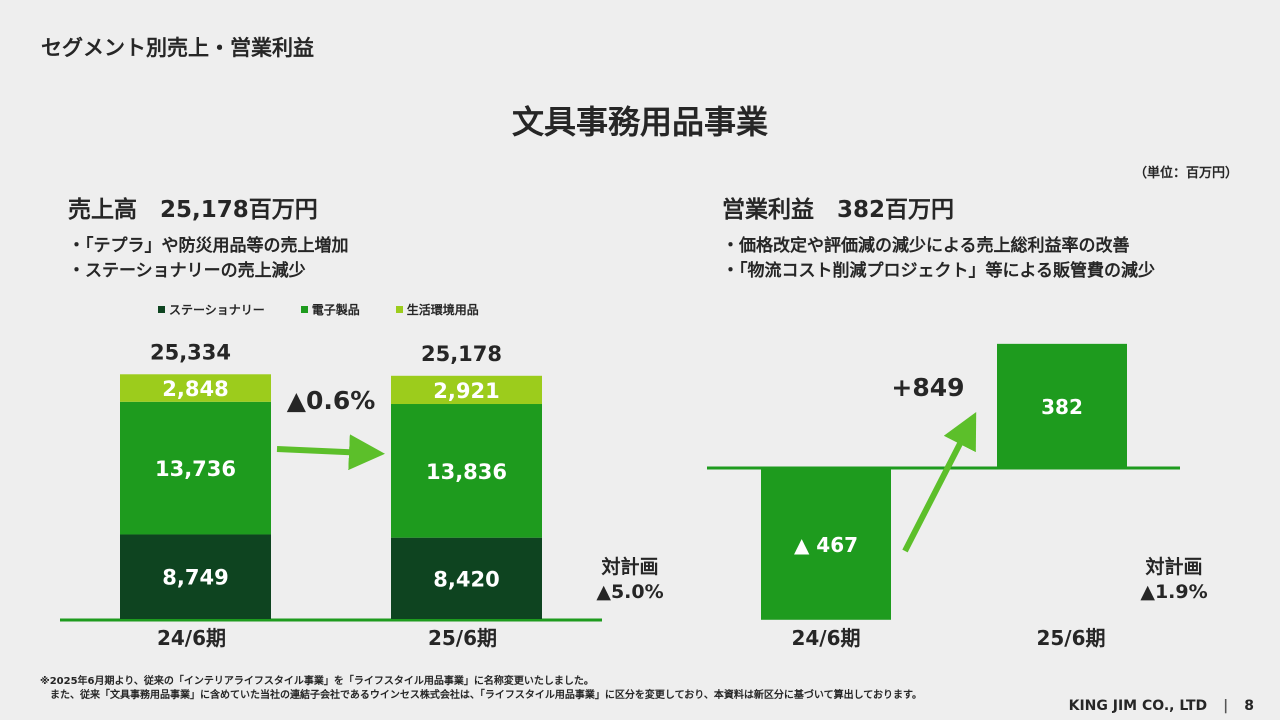 Image resolution: width=1280 pixels, height=720 pixels. Describe the element at coordinates (191, 638) in the screenshot. I see `category-label-0: 24/6期` at that location.